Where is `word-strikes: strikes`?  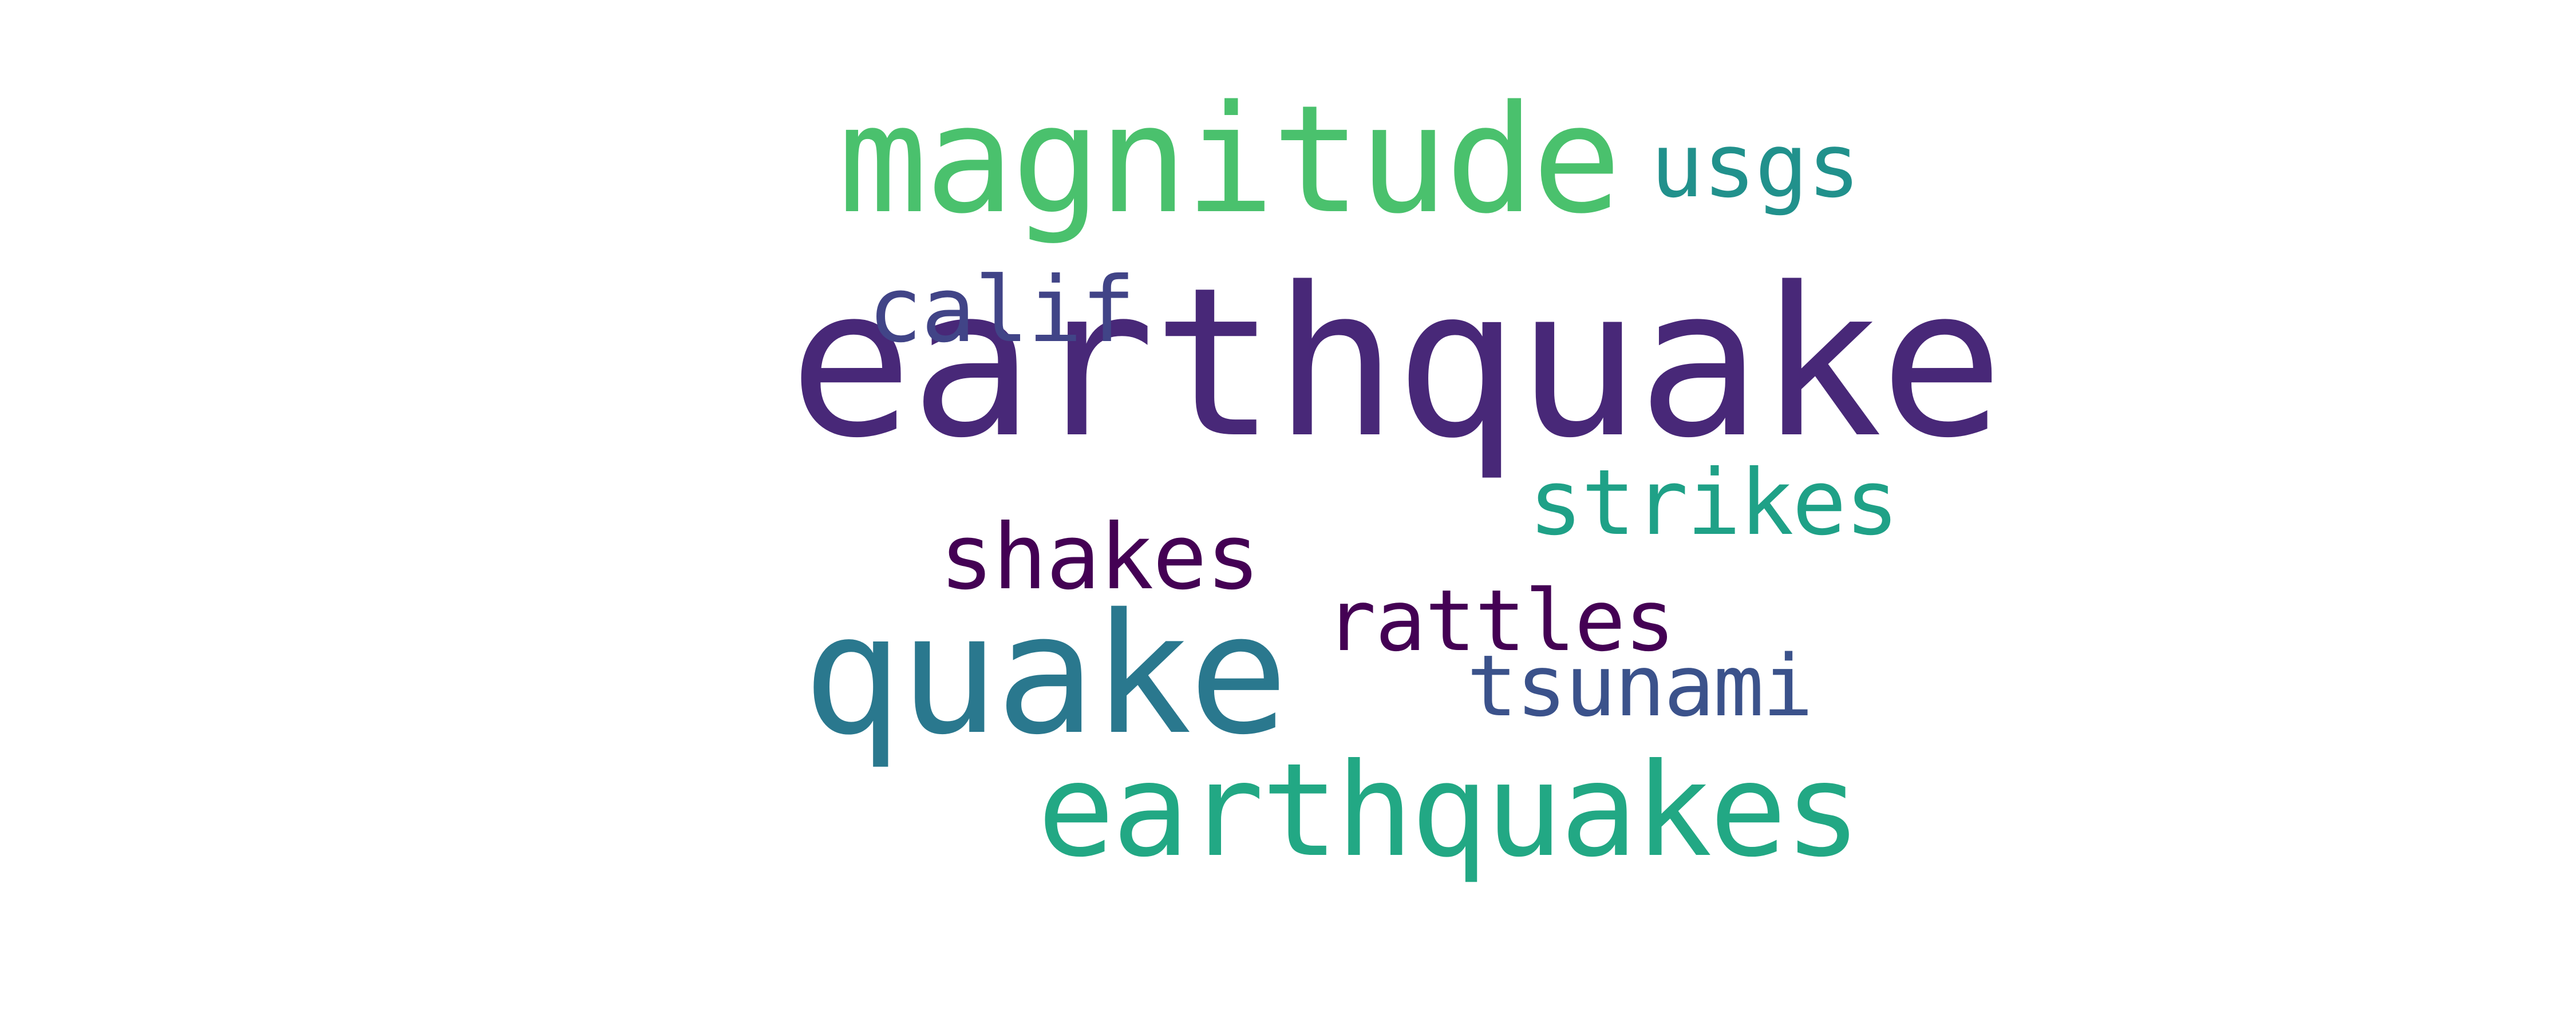
word-strikes: strikes is located at coordinates (1713, 503).